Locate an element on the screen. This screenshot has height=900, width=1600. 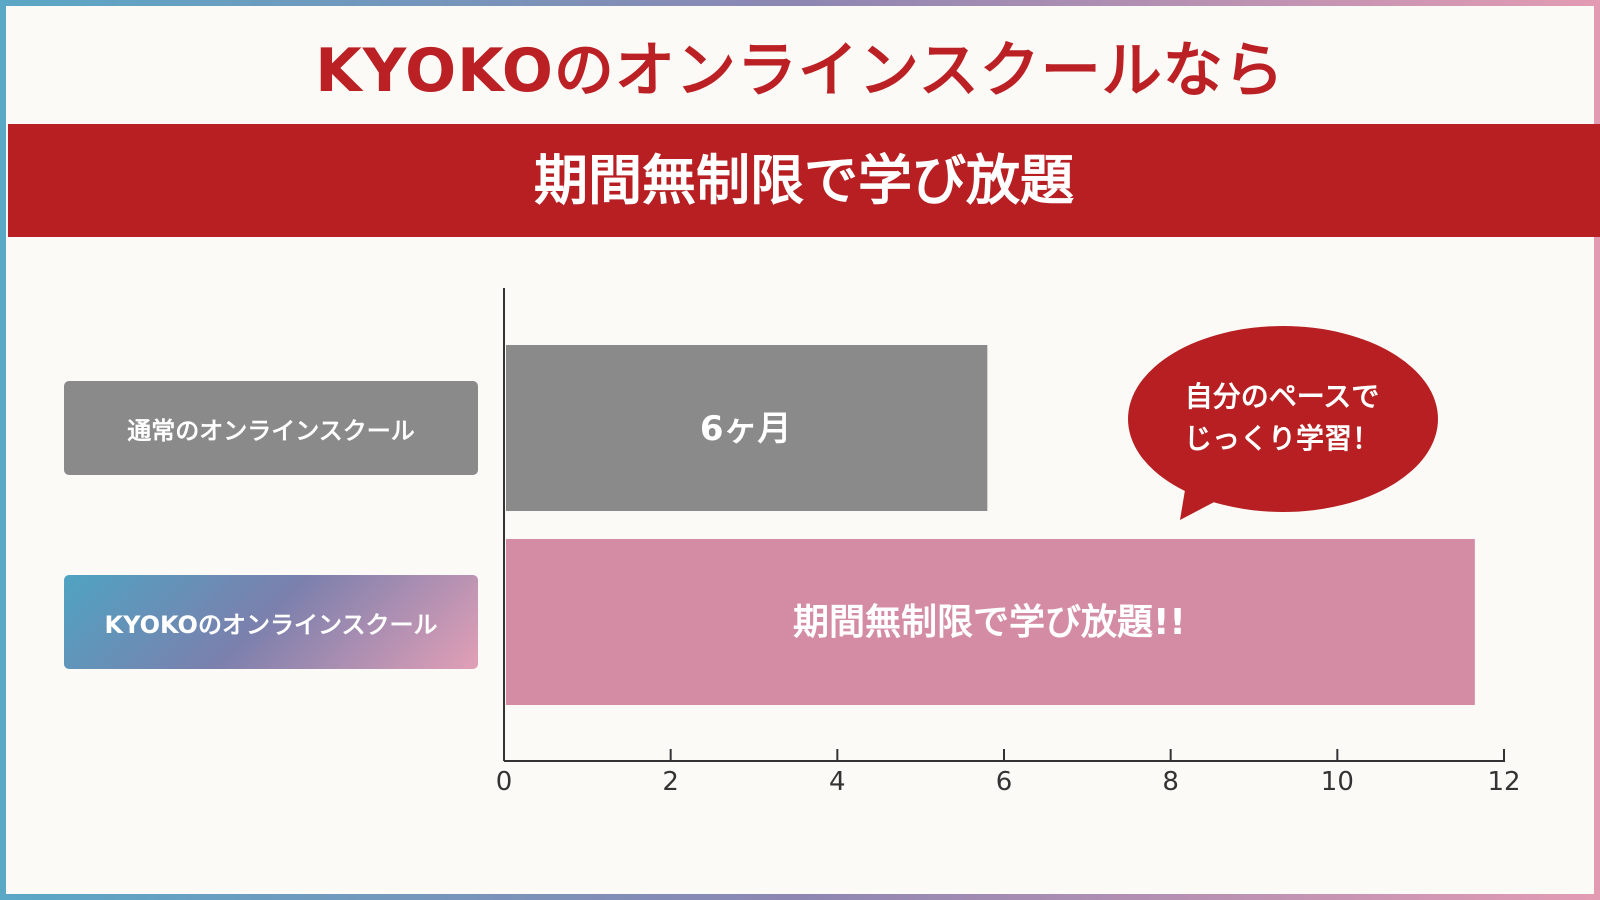
bar-label-1: 期間無制限で学び放題!! is located at coordinates (989, 622).